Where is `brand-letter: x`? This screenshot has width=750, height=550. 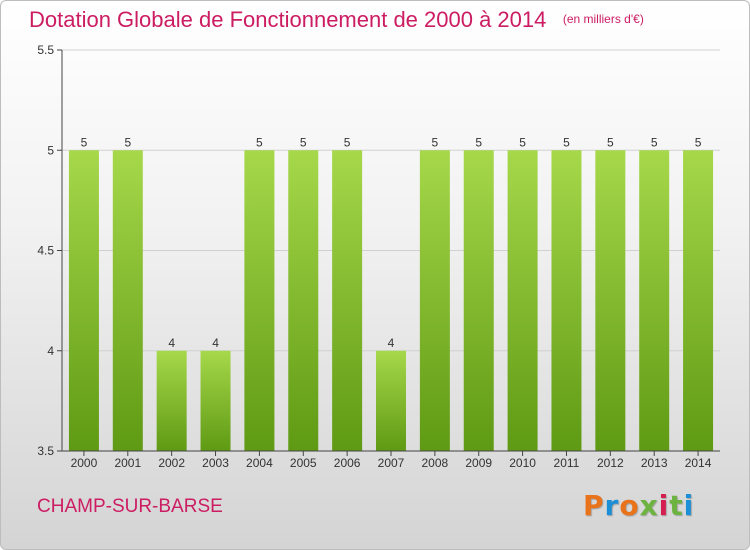
brand-letter: x is located at coordinates (649, 505).